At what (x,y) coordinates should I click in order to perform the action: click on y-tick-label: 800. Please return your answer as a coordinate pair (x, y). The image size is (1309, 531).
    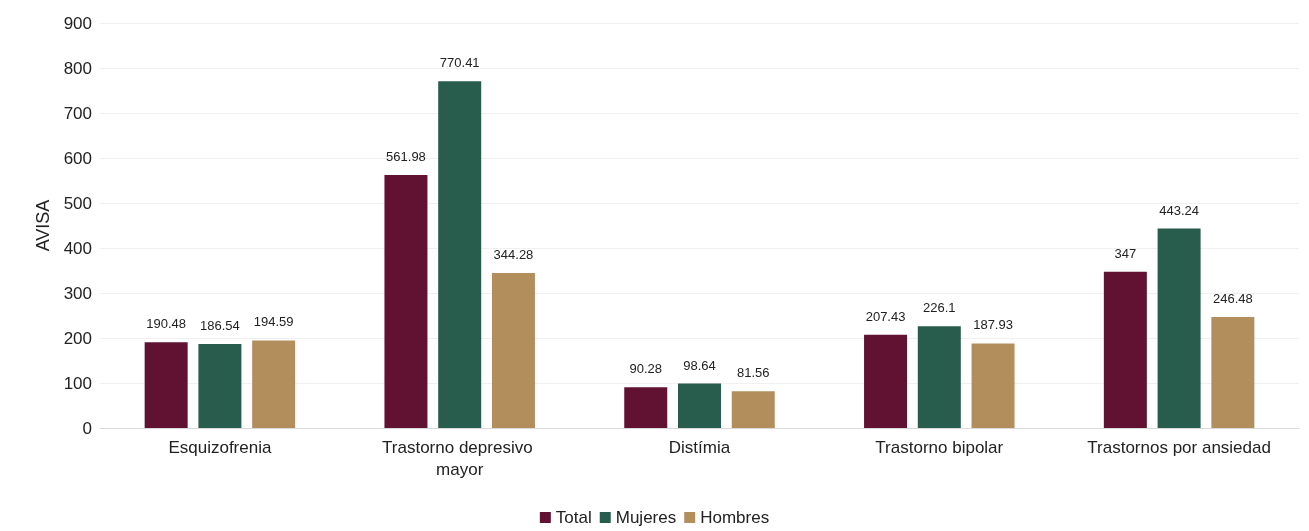
    Looking at the image, I should click on (77, 68).